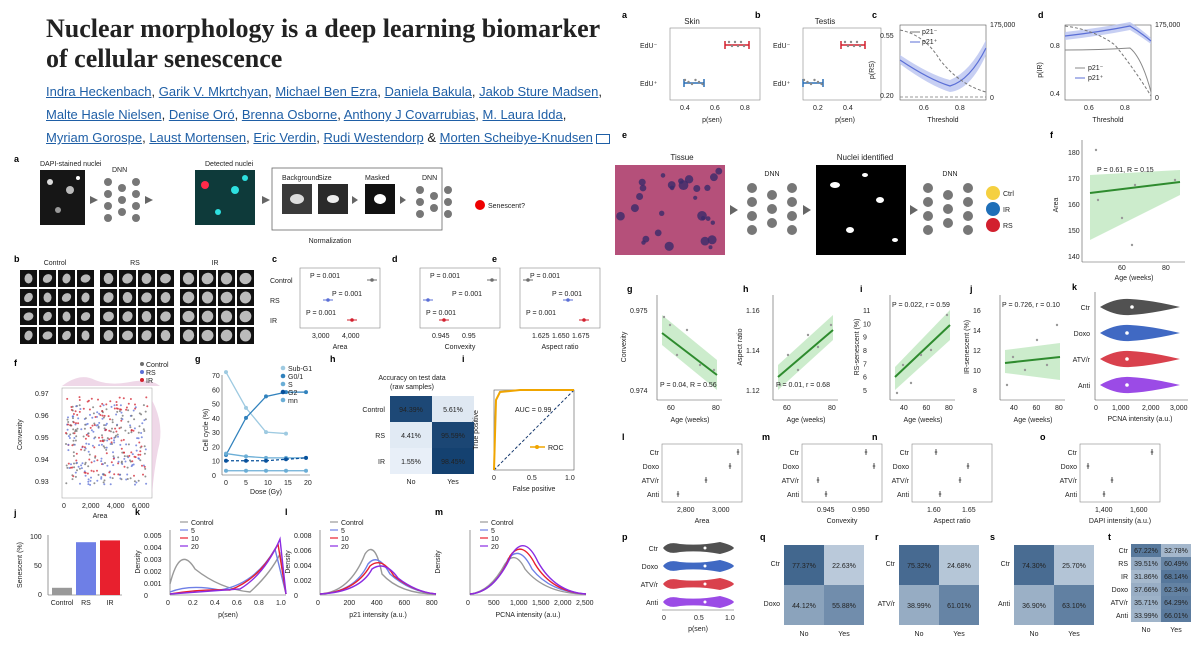 This screenshot has height=645, width=1200. Describe the element at coordinates (516, 137) in the screenshot. I see `author-link: Morten Scheibye-Knudsen` at that location.